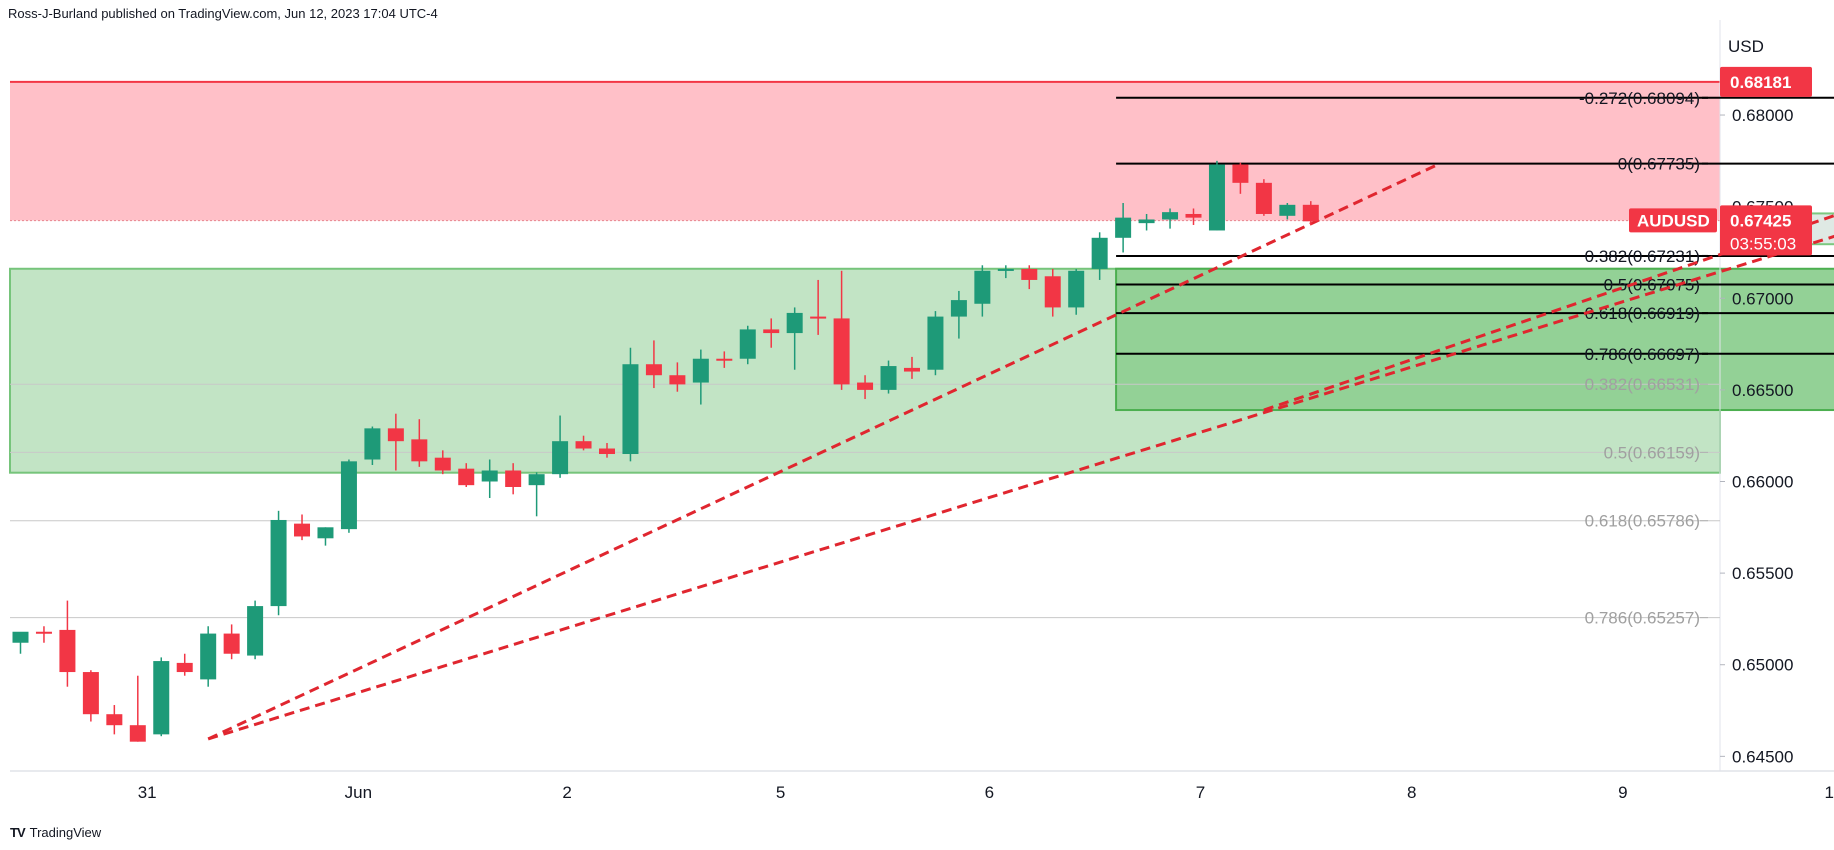  Describe the element at coordinates (1474, 339) in the screenshot. I see `support-inner-zone` at that location.